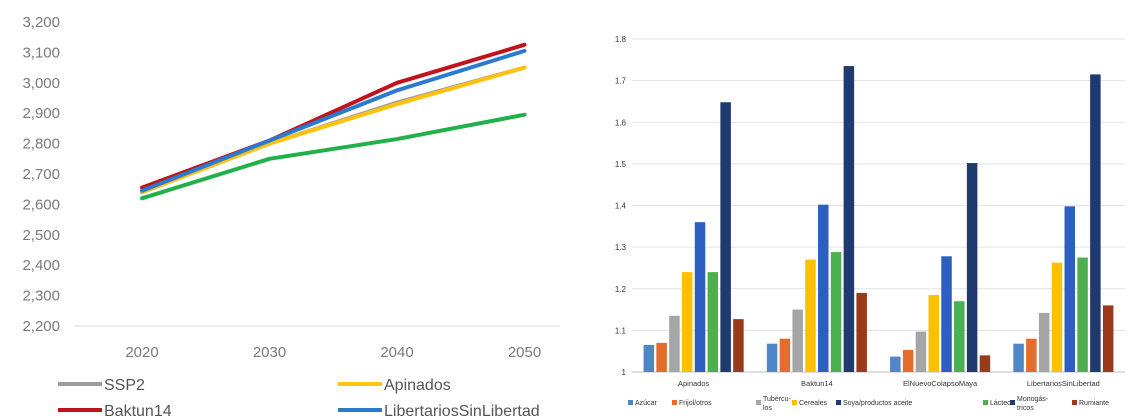  Describe the element at coordinates (621, 247) in the screenshot. I see `y-tick-label: 1.3` at that location.